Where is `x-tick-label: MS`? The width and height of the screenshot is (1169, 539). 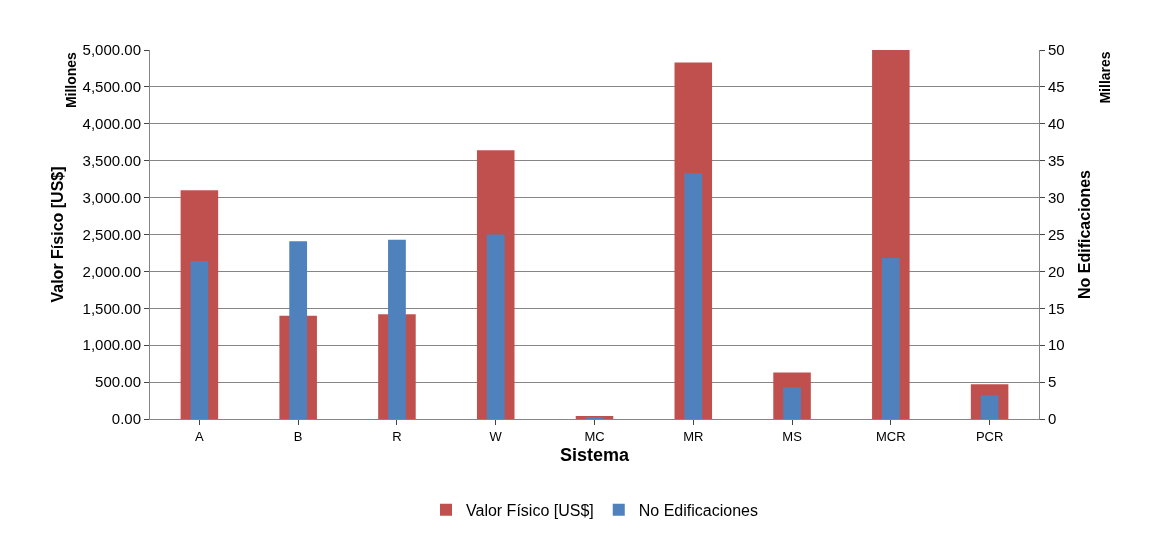
x-tick-label: MS is located at coordinates (792, 436).